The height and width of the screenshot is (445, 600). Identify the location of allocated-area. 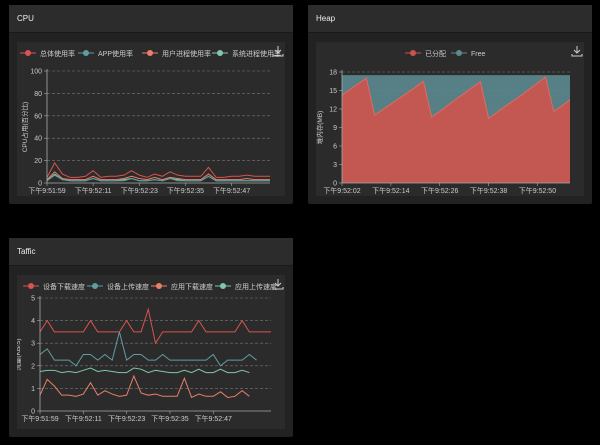
(456, 129).